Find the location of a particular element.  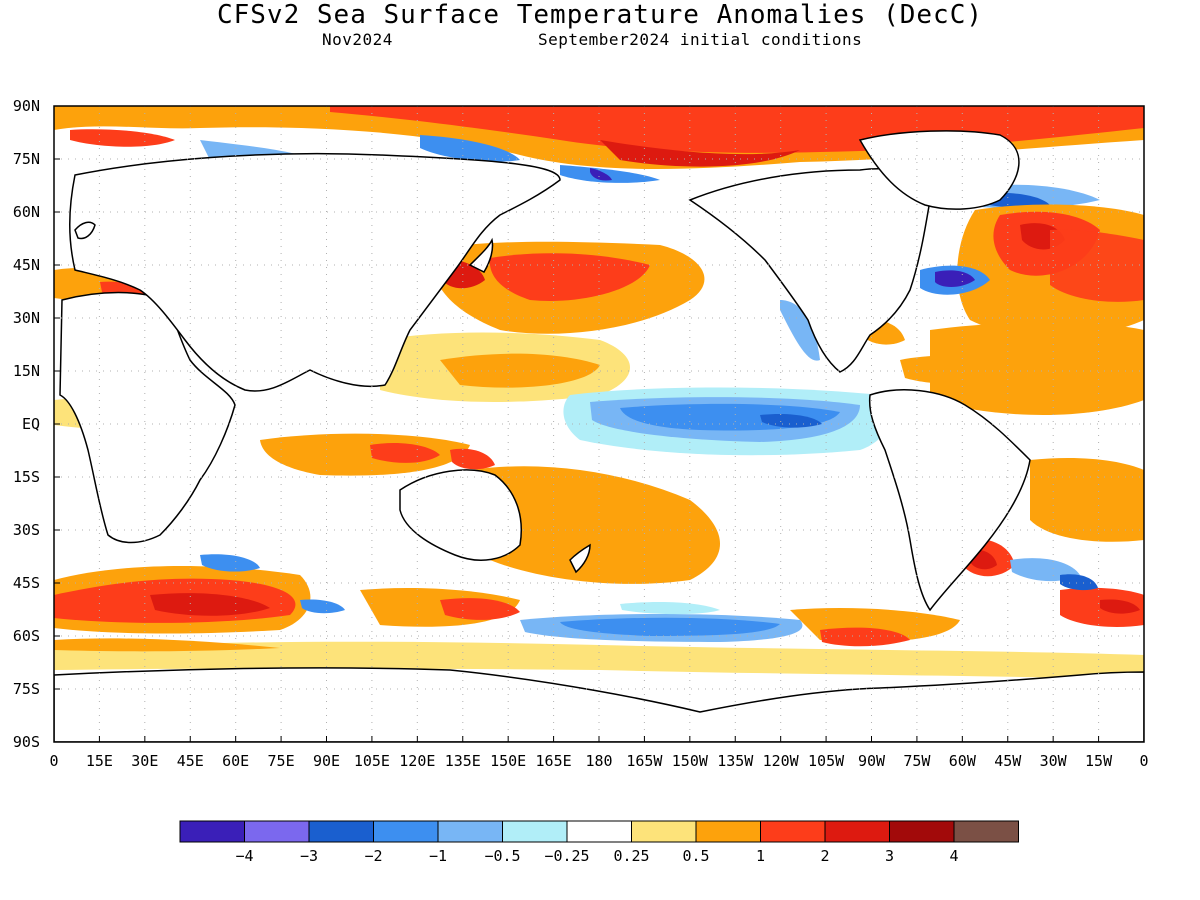

lon-label: 45W is located at coordinates (1008, 761).